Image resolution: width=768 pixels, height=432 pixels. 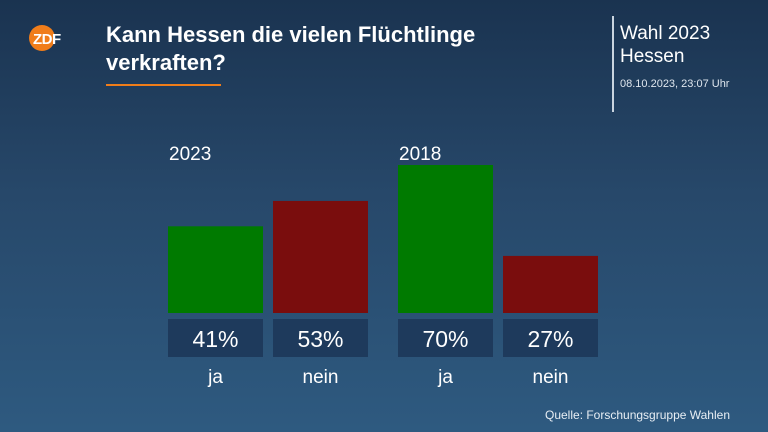 I want to click on bar-2023-nein, so click(x=320, y=256).